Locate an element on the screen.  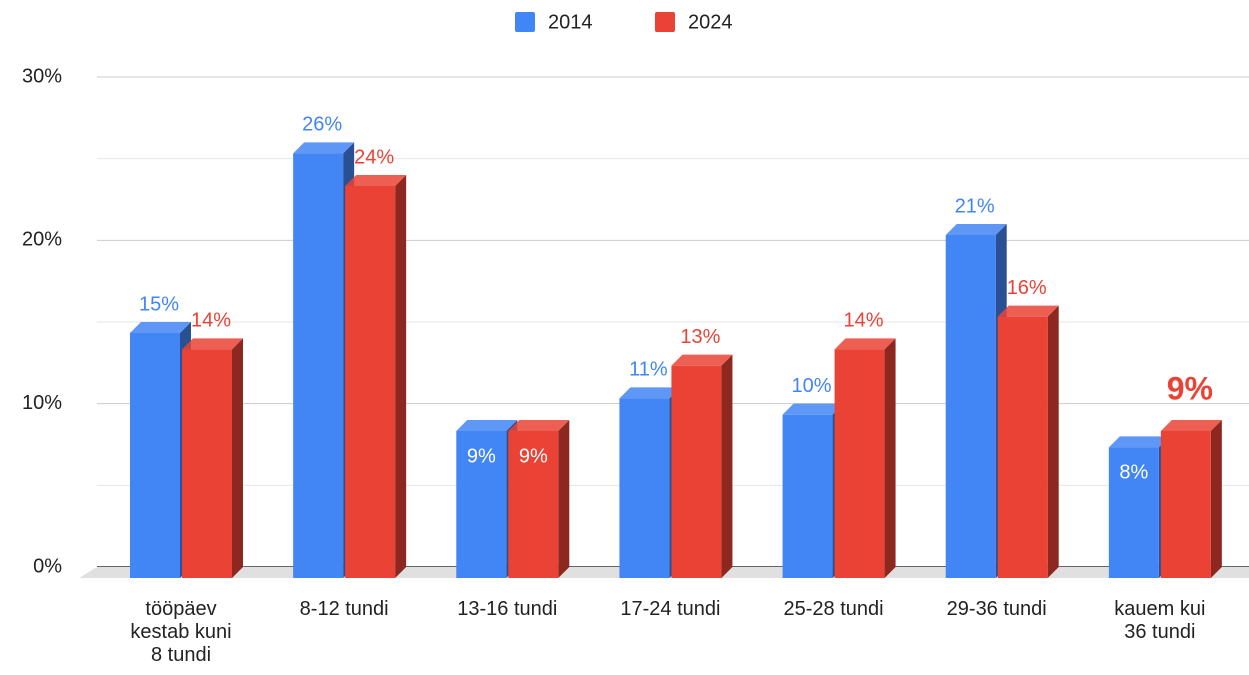
y-tick-label: 30% is located at coordinates (42, 76).